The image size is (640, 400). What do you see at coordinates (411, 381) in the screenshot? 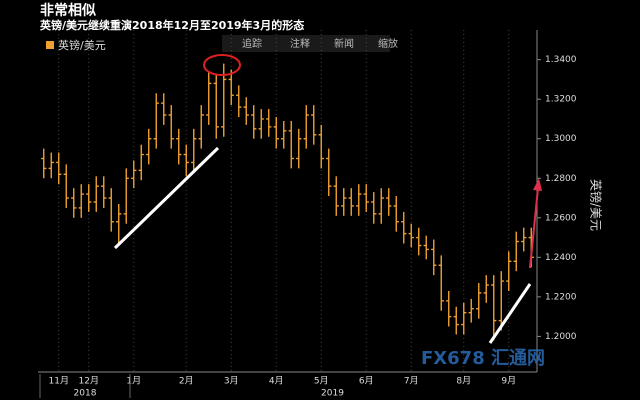
I see `x-tick-label: 7月` at bounding box center [411, 381].